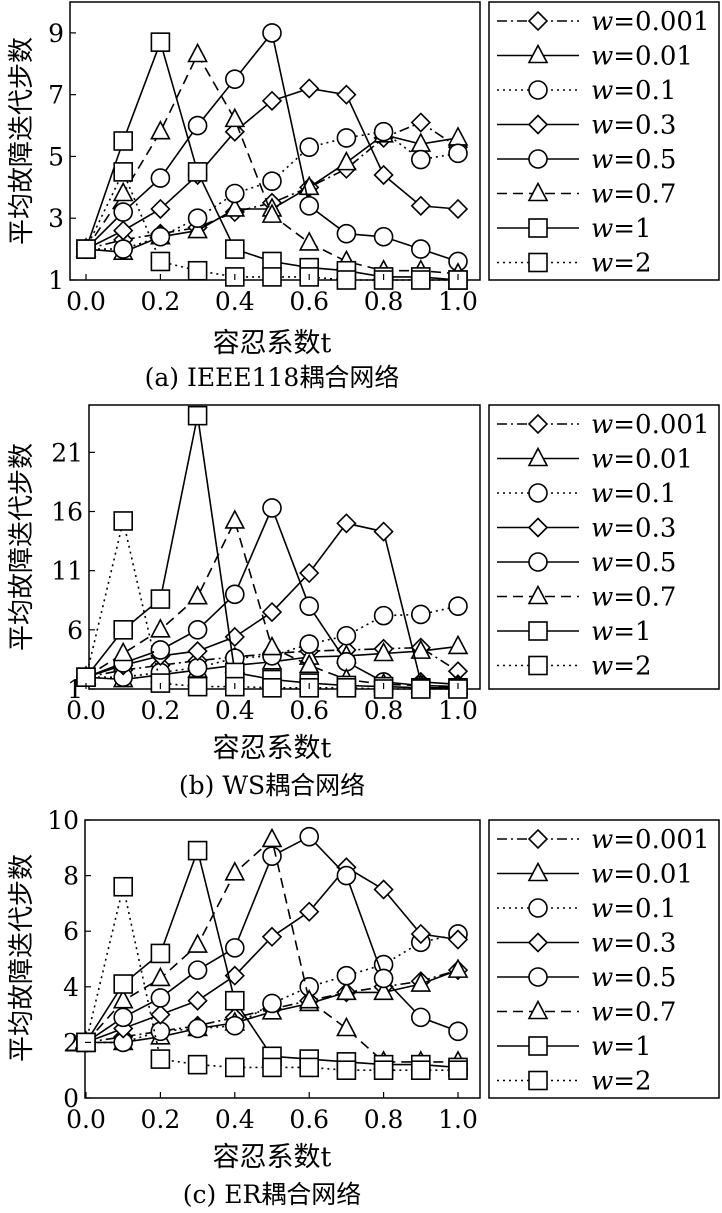 The height and width of the screenshot is (1213, 722). Describe the element at coordinates (384, 710) in the screenshot. I see `x-tick-label: 0.8` at that location.